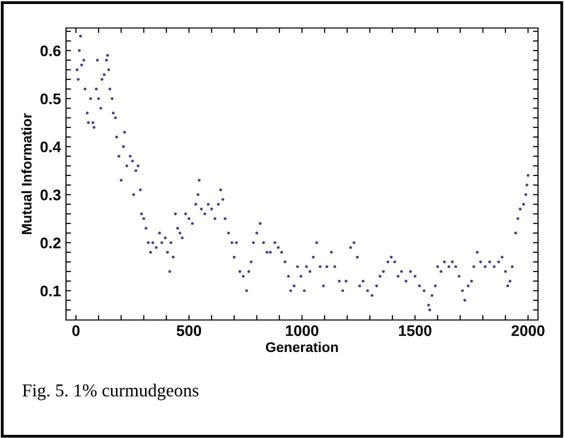 The height and width of the screenshot is (438, 564). What do you see at coordinates (50, 50) in the screenshot?
I see `y-tick-label: 0.6` at bounding box center [50, 50].